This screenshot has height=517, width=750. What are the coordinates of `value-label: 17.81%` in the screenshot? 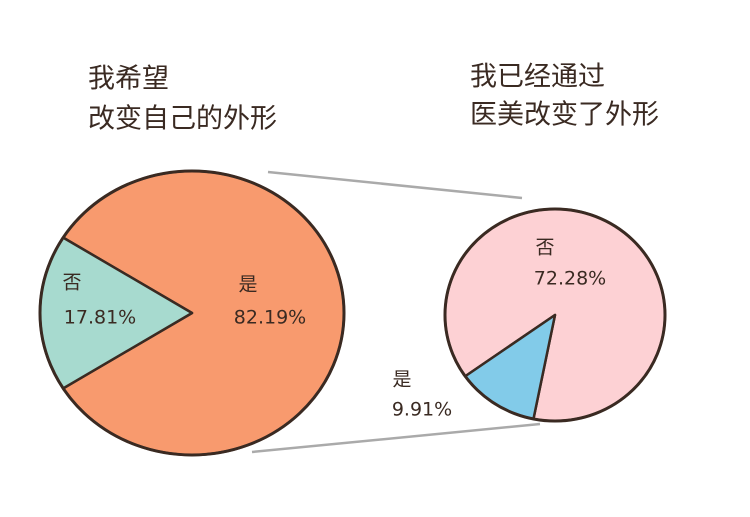 It's located at (100, 318).